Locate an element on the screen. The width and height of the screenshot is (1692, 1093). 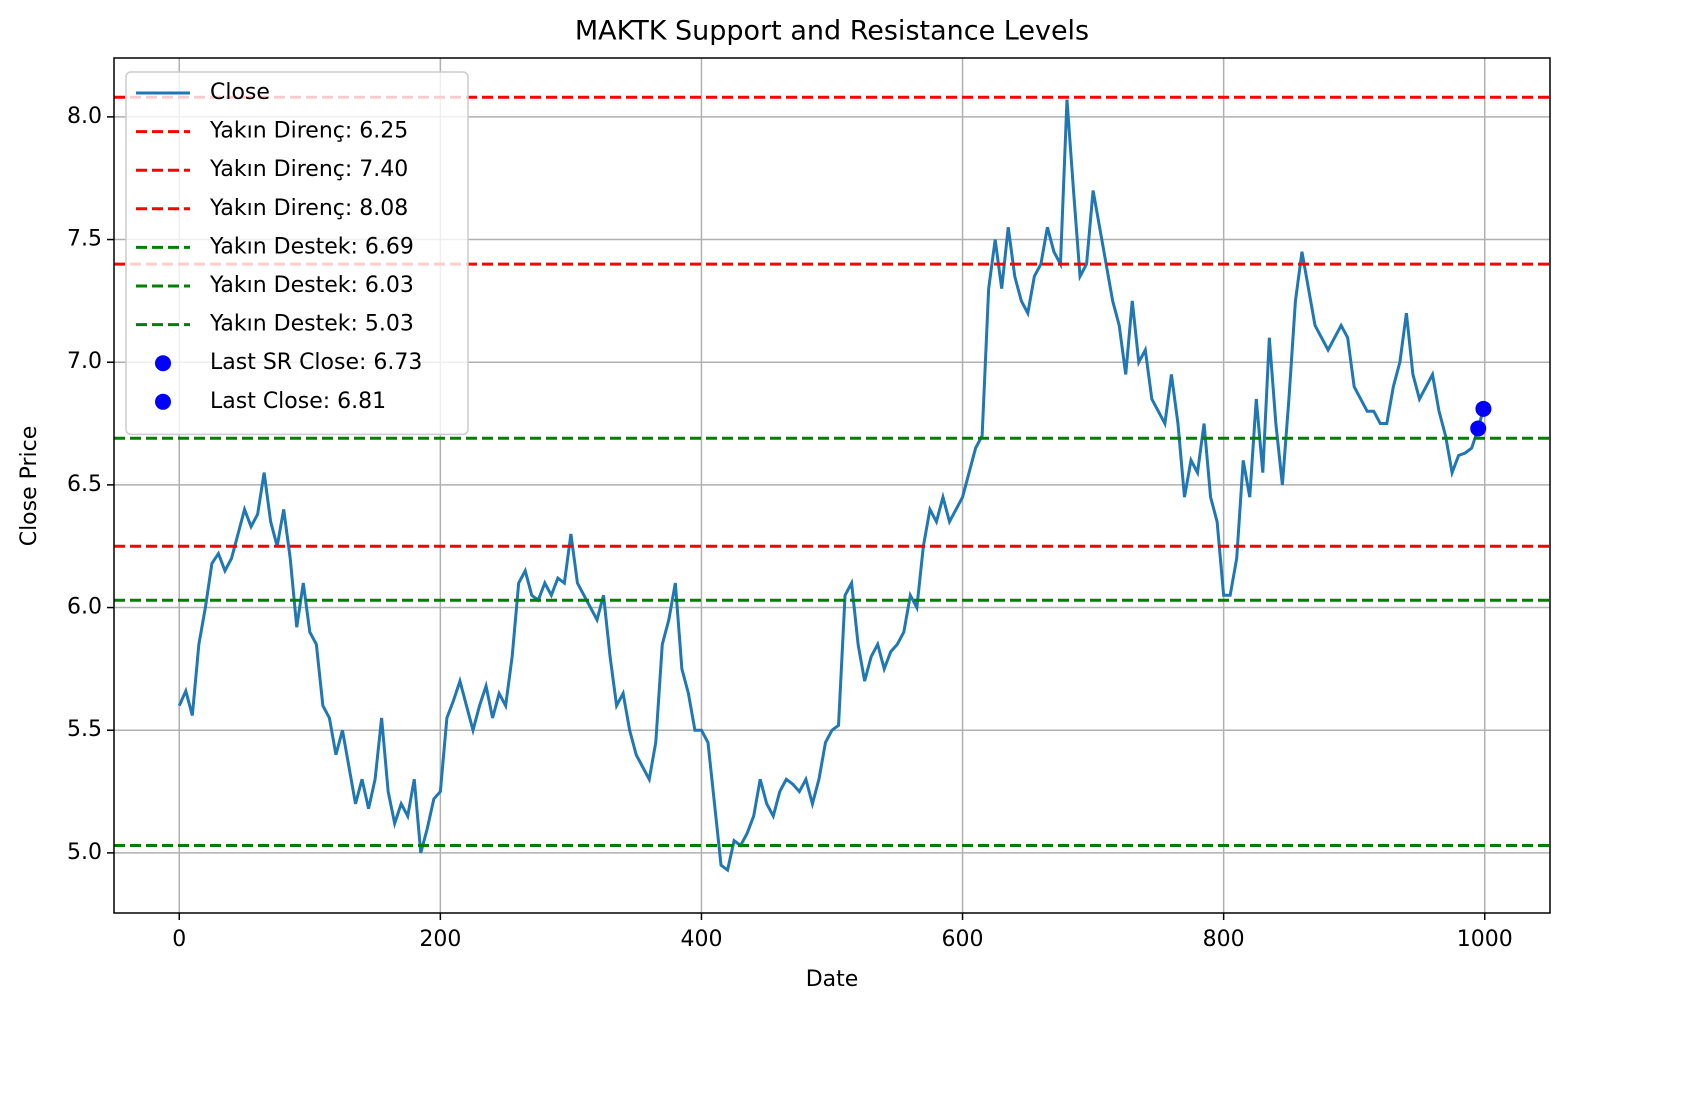
legend-label: Yakın Destek: 5.03 is located at coordinates (311, 324).